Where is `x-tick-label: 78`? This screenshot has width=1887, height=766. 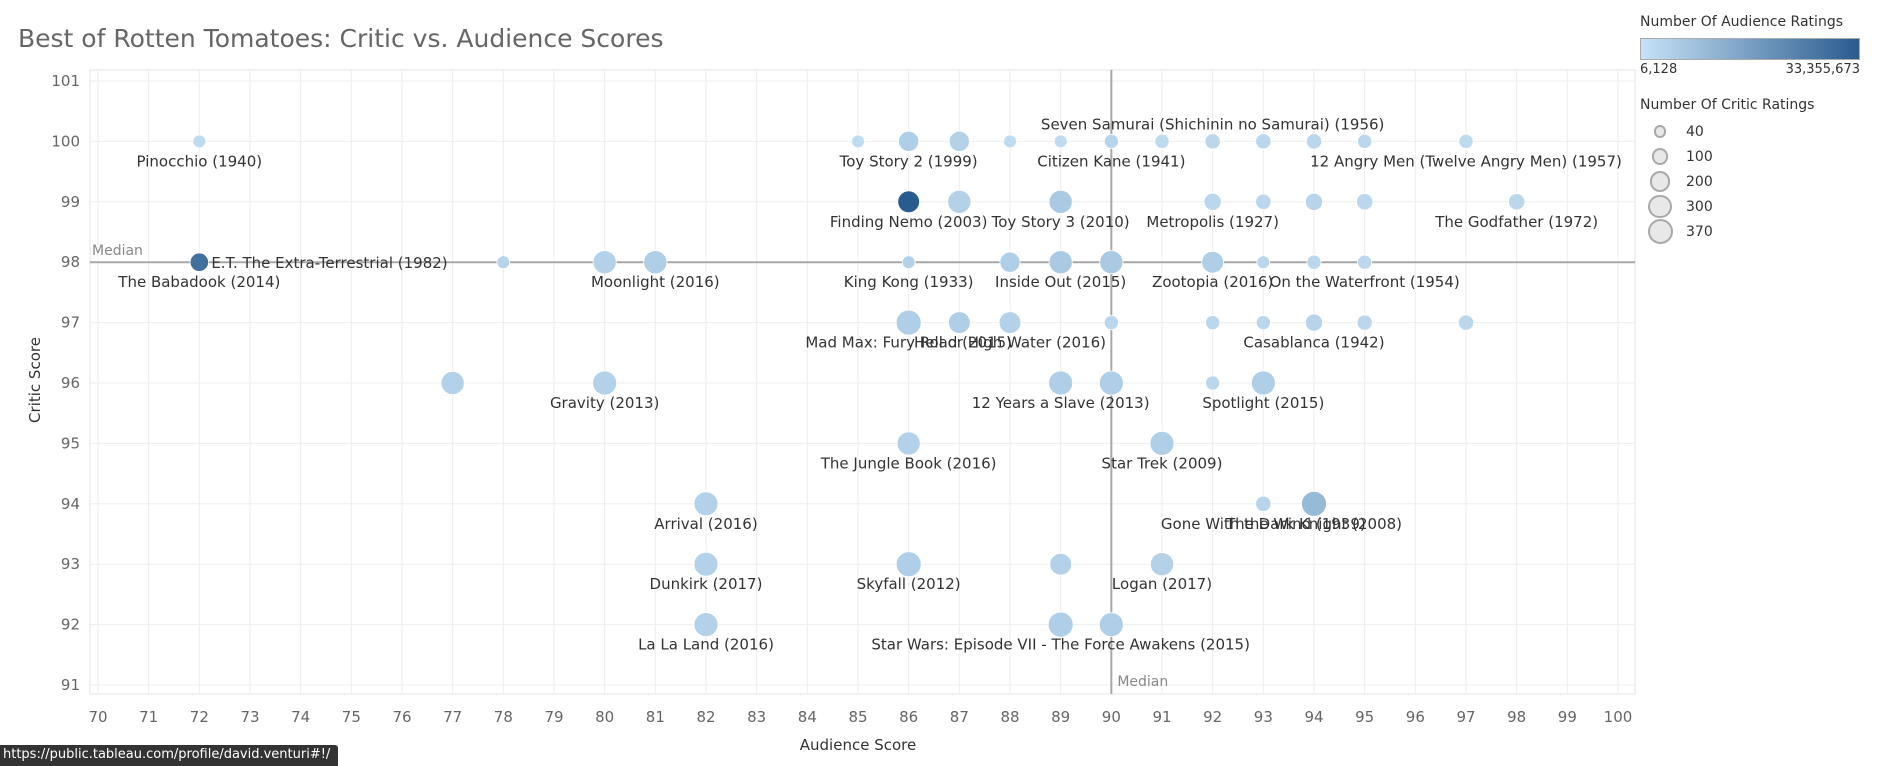
x-tick-label: 78 is located at coordinates (503, 717).